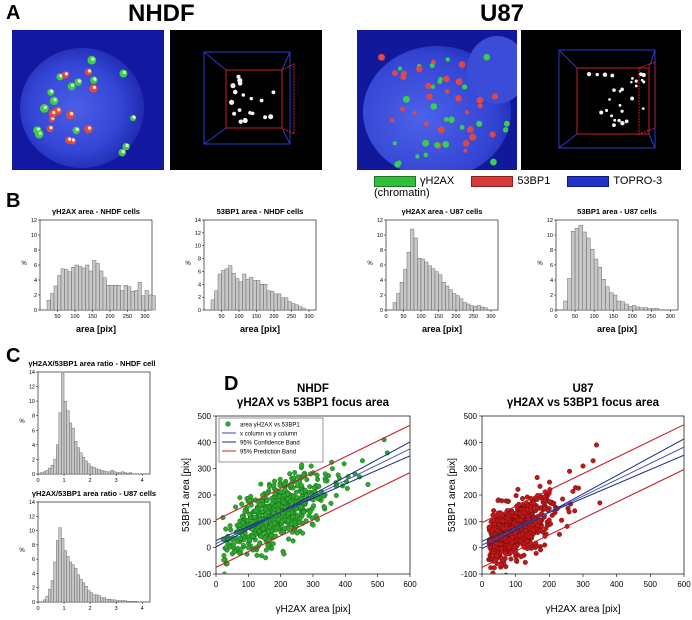 Image resolution: width=692 pixels, height=620 pixels. Describe the element at coordinates (268, 435) in the screenshot. I see `legend-entry: x column vs y column` at that location.